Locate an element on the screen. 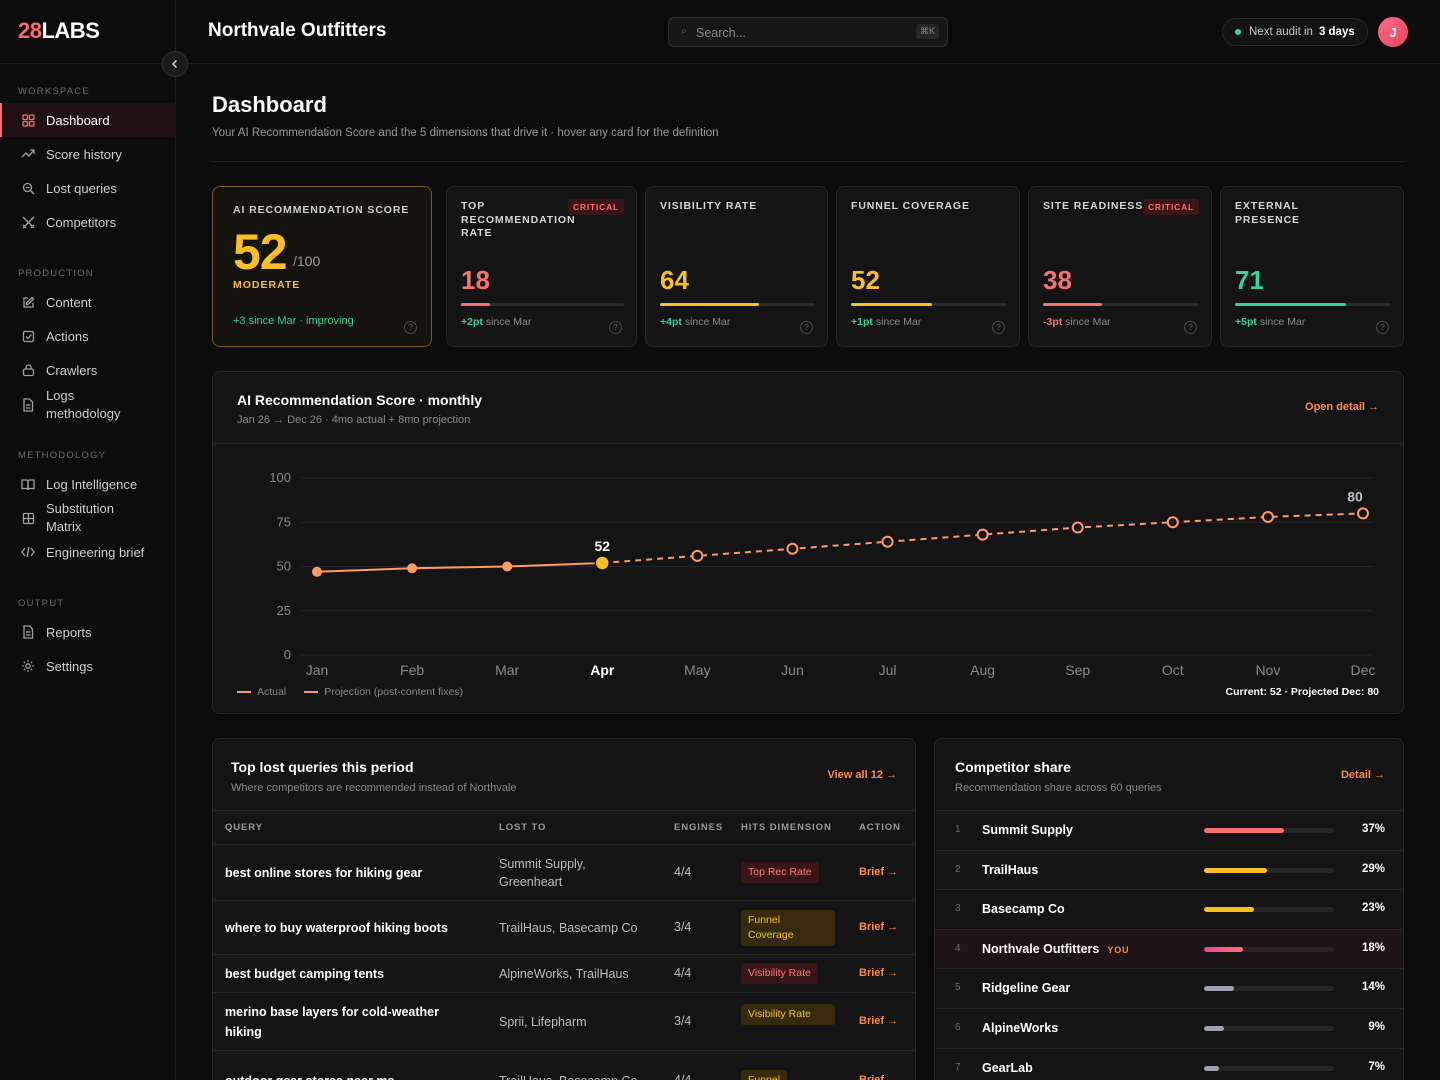 The height and width of the screenshot is (1080, 1440). metric-progress-bar is located at coordinates (929, 304).